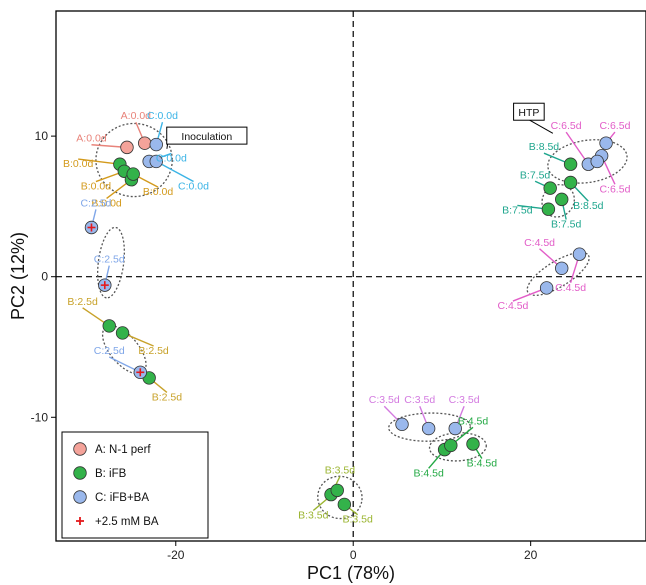 The image size is (646, 585). Describe the element at coordinates (123, 450) in the screenshot. I see `legend-label: A: N-1 perf` at that location.